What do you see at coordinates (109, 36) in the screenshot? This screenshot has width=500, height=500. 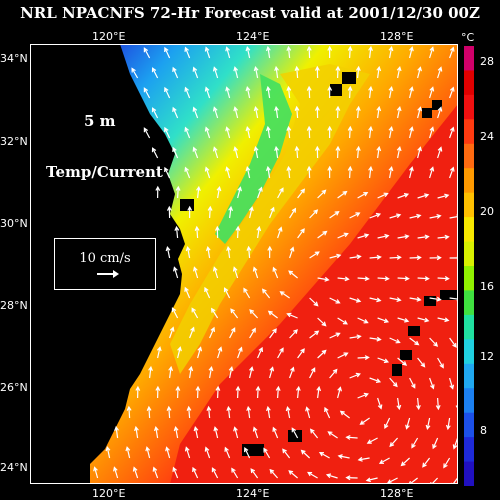 I see `lon-label-top: 120°E` at bounding box center [109, 36].